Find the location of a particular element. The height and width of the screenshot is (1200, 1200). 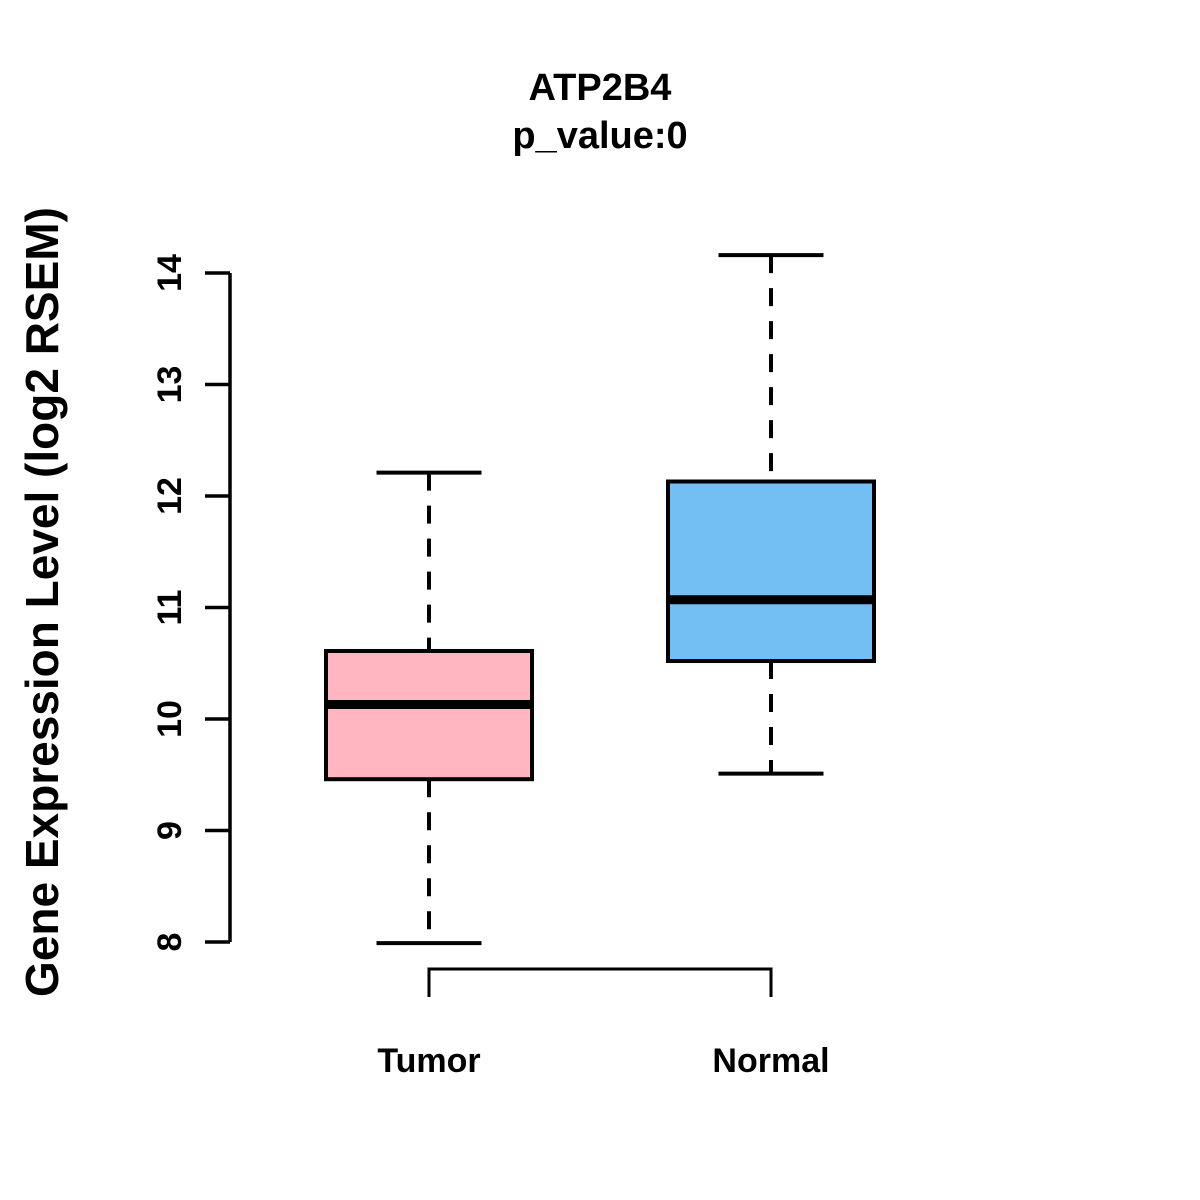

y-tick-label: 8 is located at coordinates (170, 942).